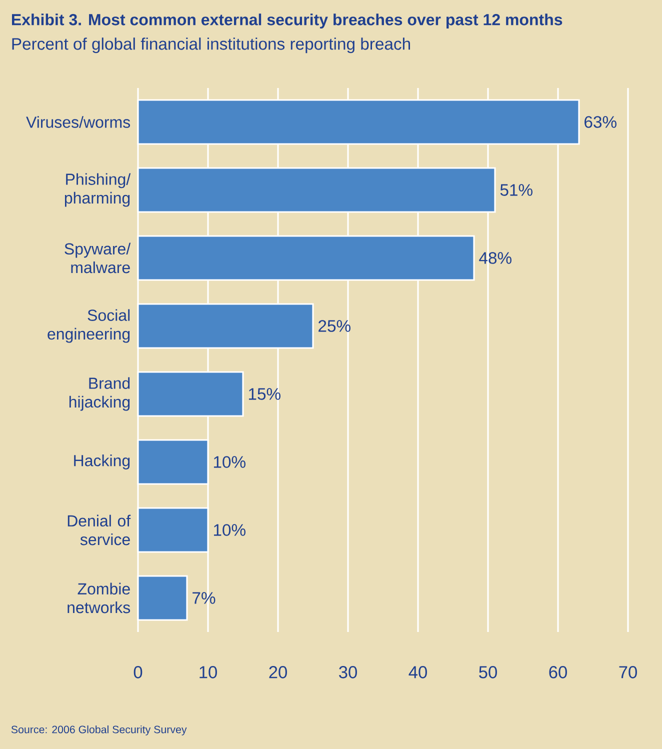 This screenshot has height=749, width=662. What do you see at coordinates (89, 326) in the screenshot?
I see `y-tick-label: Social engineering` at bounding box center [89, 326].